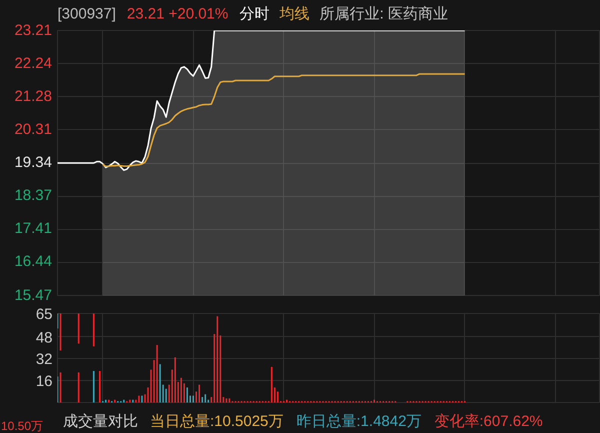  What do you see at coordinates (22, 425) in the screenshot?
I see `text: 10.50万` at bounding box center [22, 425].